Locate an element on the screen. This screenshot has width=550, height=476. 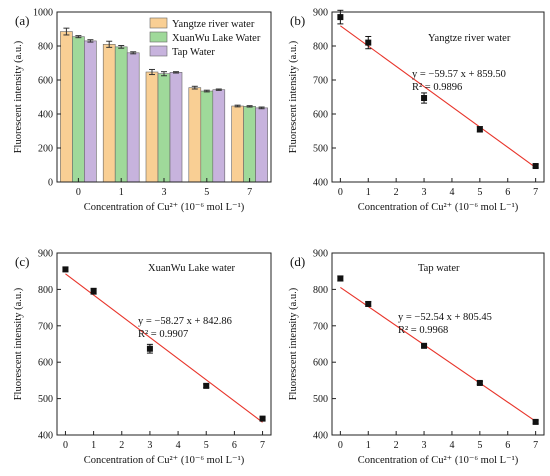
legend-label: Tap Water is located at coordinates (193, 52).